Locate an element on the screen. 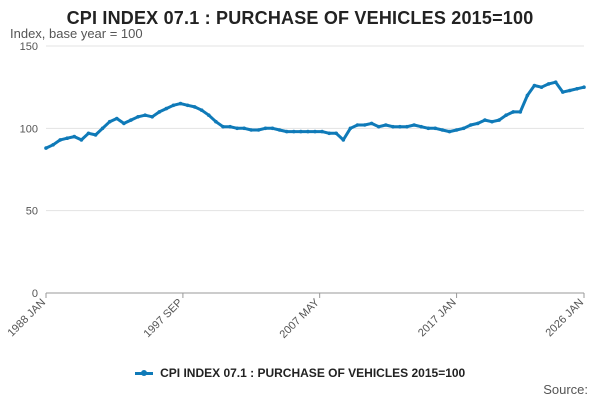 The image size is (600, 400). x-tick-label-0: 1988 JAN is located at coordinates (26, 318).